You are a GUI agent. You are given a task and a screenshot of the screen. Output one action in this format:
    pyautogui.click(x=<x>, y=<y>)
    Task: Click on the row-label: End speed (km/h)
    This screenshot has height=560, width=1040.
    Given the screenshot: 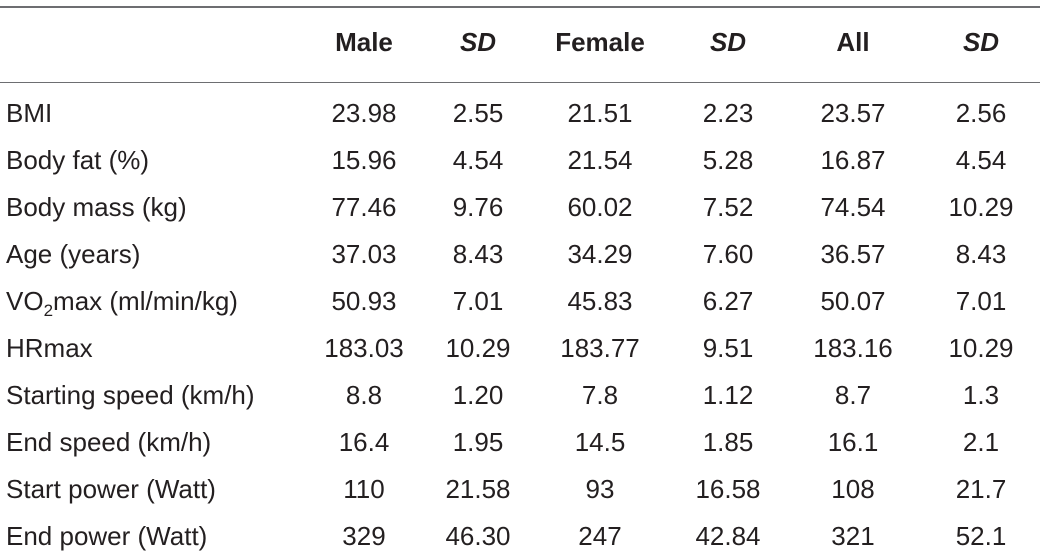 What is the action you would take?
    pyautogui.click(x=109, y=442)
    